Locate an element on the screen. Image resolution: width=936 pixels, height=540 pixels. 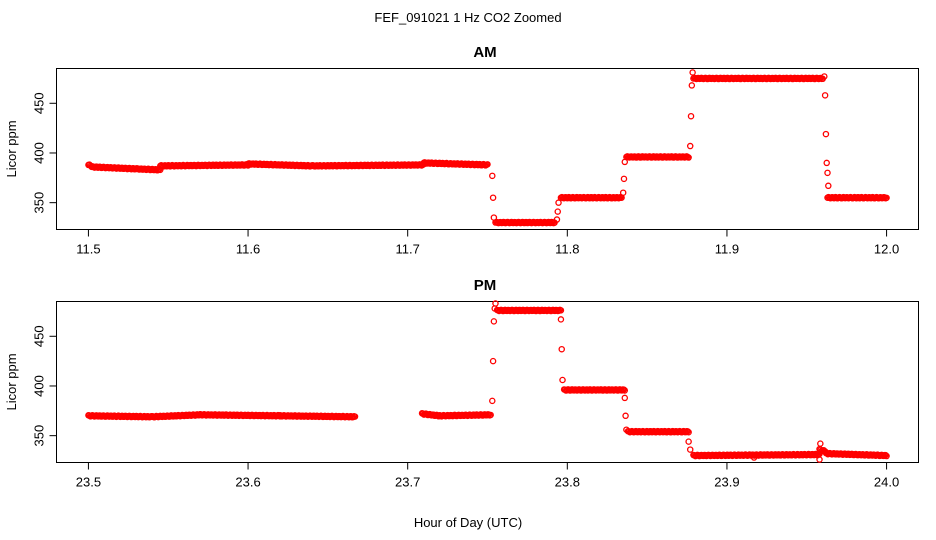
x-tick-label: 11.8 is located at coordinates (567, 249).